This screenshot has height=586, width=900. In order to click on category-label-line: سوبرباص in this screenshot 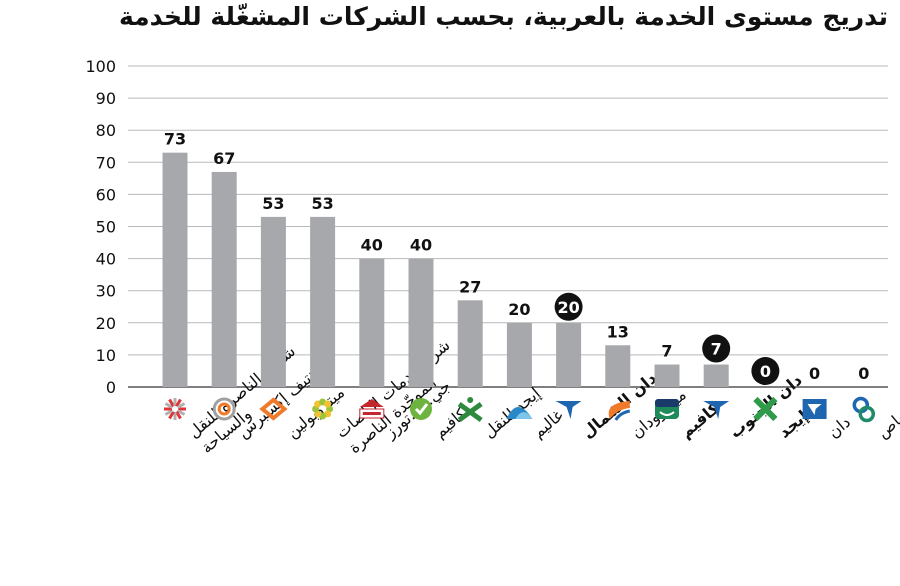, I will do `click(886, 414)`.